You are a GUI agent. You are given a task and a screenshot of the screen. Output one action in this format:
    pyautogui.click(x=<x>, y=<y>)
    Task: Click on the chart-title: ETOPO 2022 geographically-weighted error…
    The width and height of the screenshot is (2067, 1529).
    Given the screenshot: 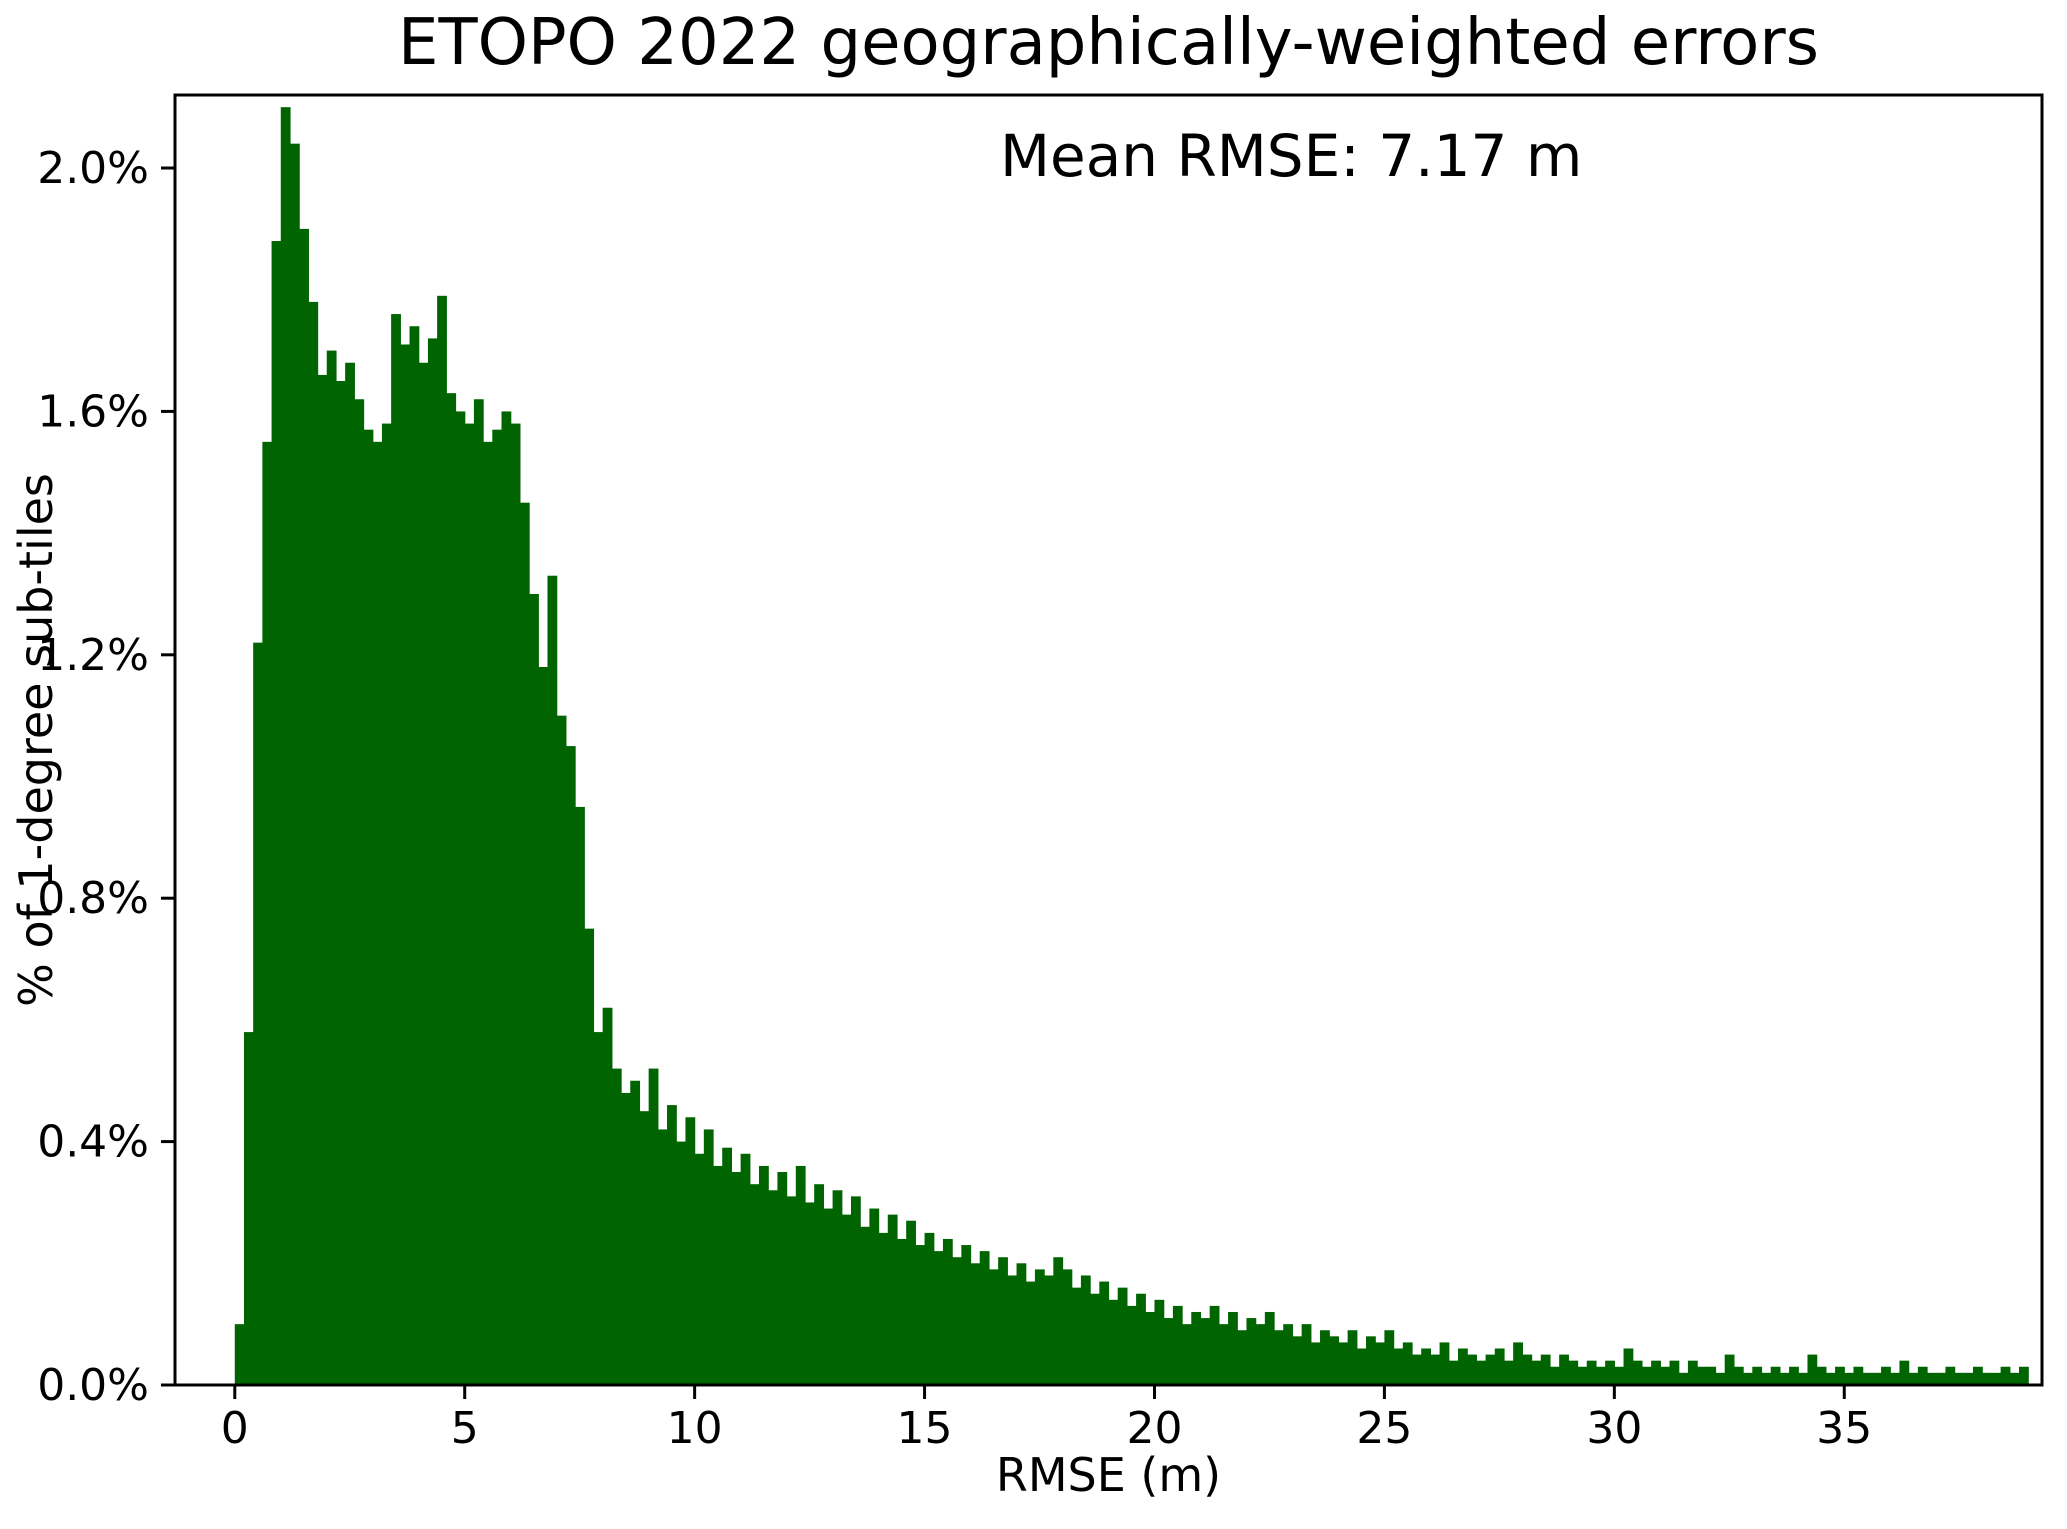 What is the action you would take?
    pyautogui.click(x=1108, y=43)
    